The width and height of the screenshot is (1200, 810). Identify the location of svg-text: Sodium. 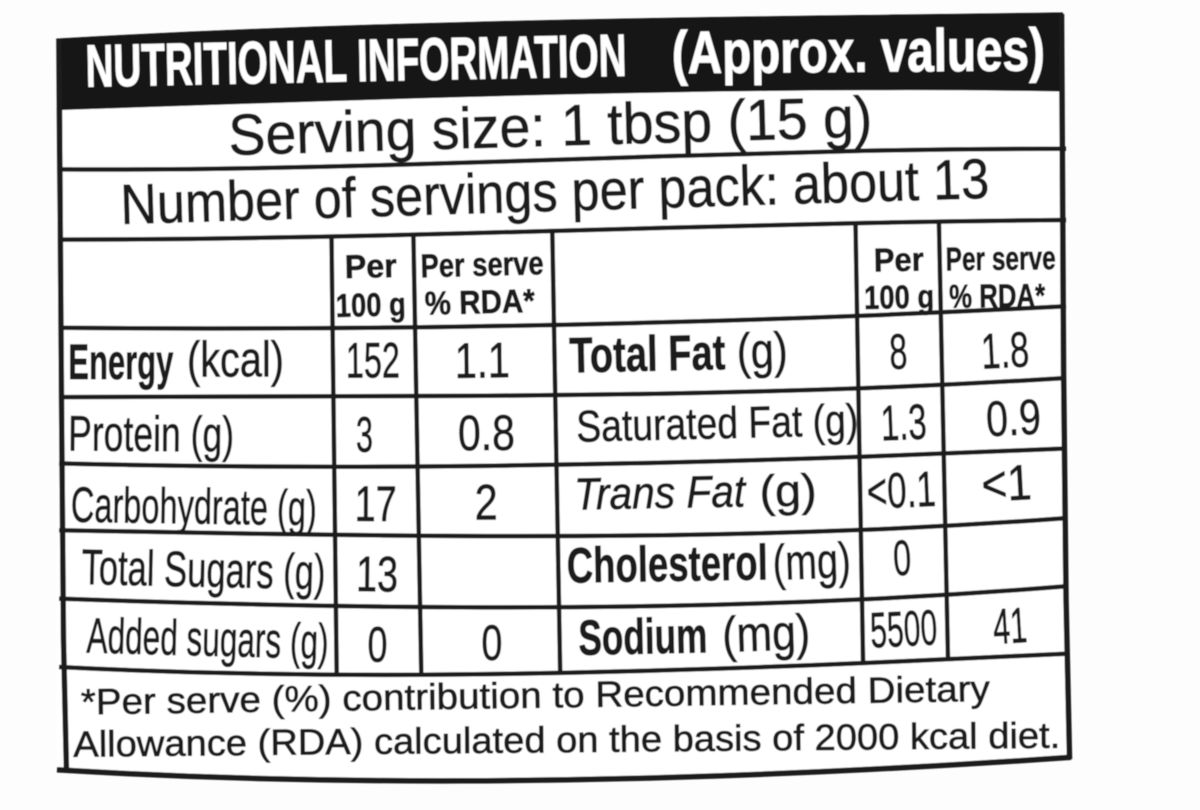
(643, 636).